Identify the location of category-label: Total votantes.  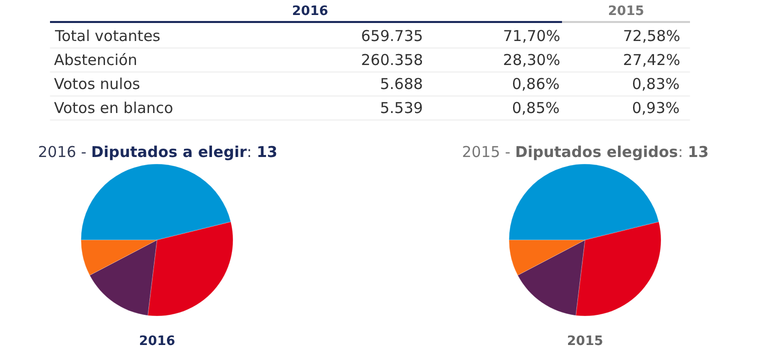
(107, 36).